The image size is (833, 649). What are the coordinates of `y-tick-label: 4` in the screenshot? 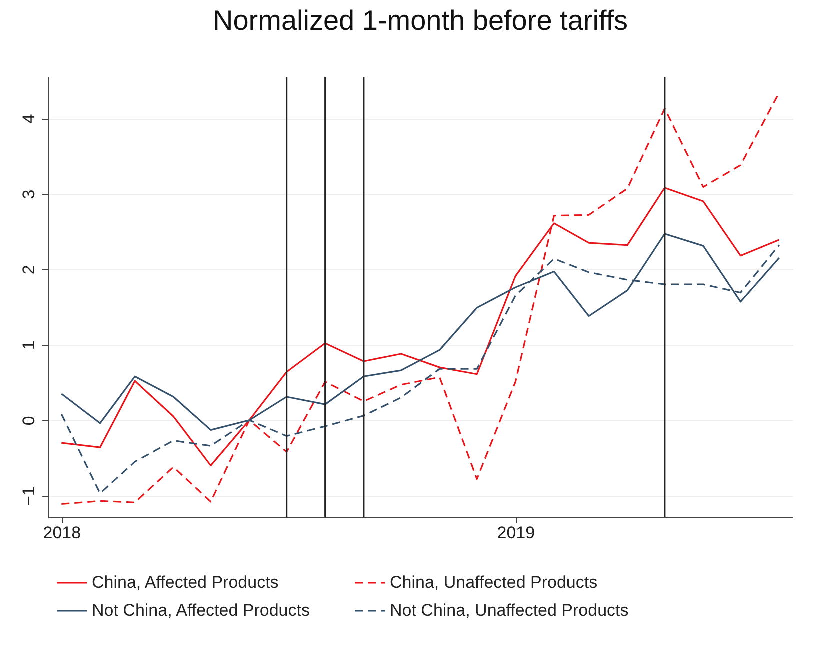 It's located at (29, 119).